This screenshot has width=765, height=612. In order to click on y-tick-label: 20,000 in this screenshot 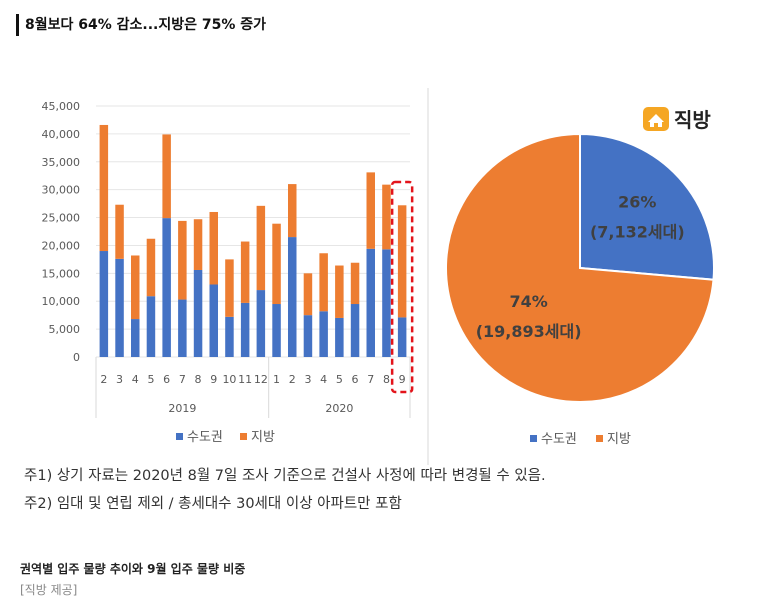, I will do `click(61, 245)`.